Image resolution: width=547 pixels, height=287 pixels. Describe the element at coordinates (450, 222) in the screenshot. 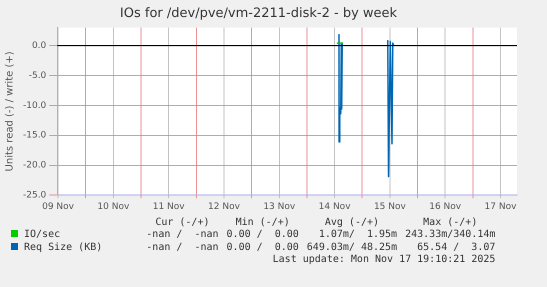

I see `text: Max (-/+)` at that location.